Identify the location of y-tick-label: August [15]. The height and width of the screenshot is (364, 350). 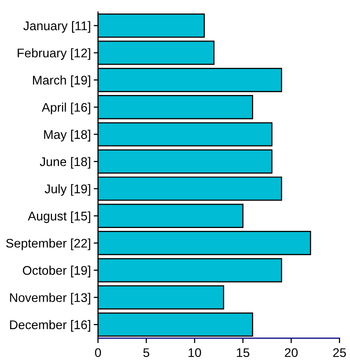
(59, 217).